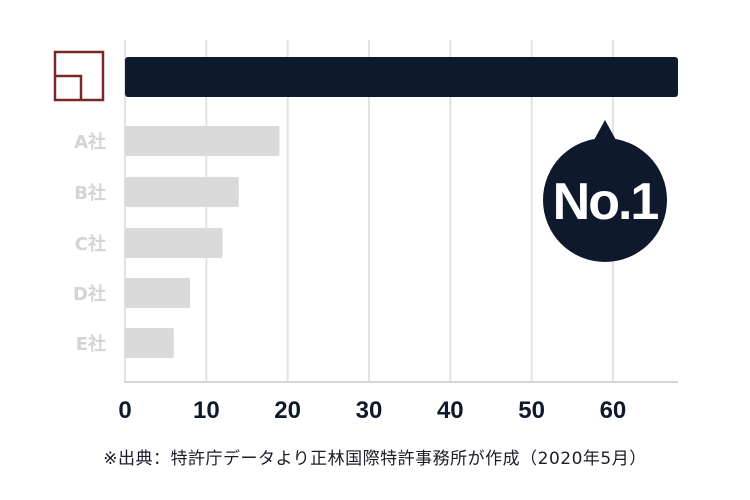 The width and height of the screenshot is (750, 500). Describe the element at coordinates (124, 410) in the screenshot. I see `x-tick-label: 0` at that location.